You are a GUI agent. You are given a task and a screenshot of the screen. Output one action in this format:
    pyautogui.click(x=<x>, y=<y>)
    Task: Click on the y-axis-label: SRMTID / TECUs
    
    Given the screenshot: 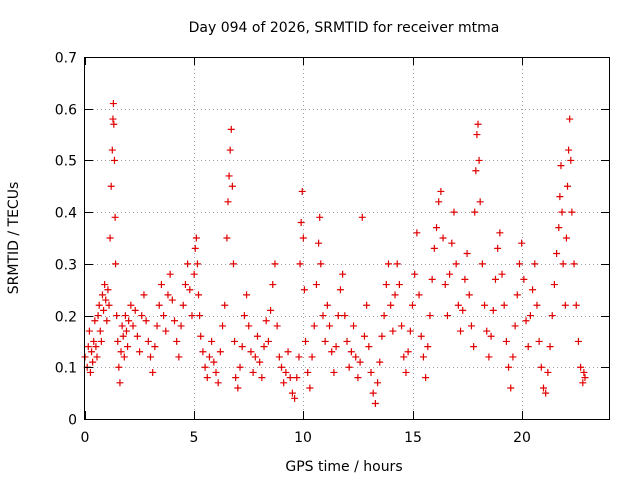 What is the action you would take?
    pyautogui.click(x=14, y=238)
    